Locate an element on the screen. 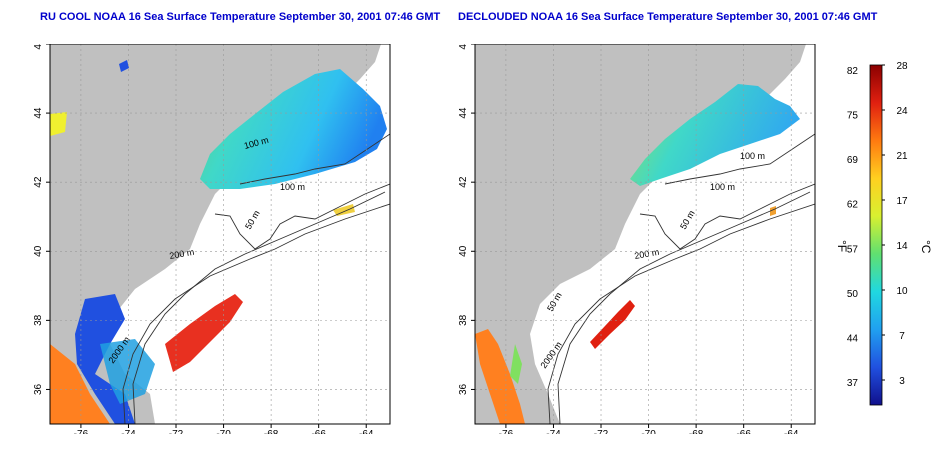 The width and height of the screenshot is (950, 475). celsius-tick-label: 7 is located at coordinates (902, 336).